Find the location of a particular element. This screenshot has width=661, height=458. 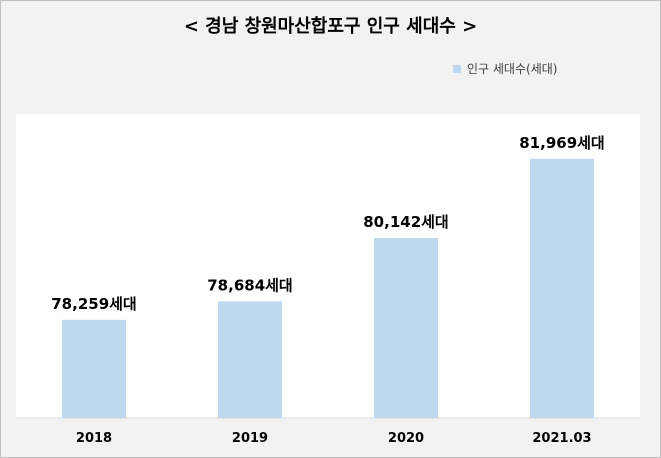

data-label-2020: 80,142세대 is located at coordinates (405, 222).